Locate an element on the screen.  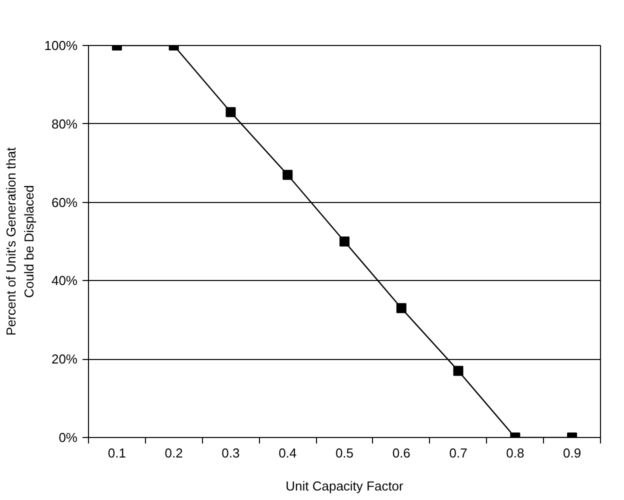
y-tick-label: 0% is located at coordinates (68, 437).